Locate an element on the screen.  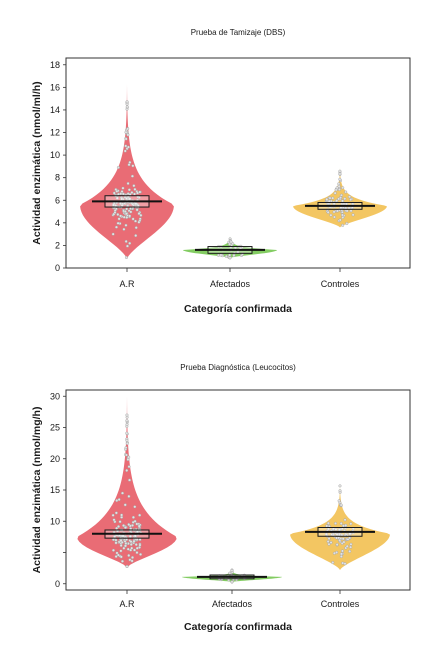
y-tick-label: 0 is located at coordinates (57, 268).